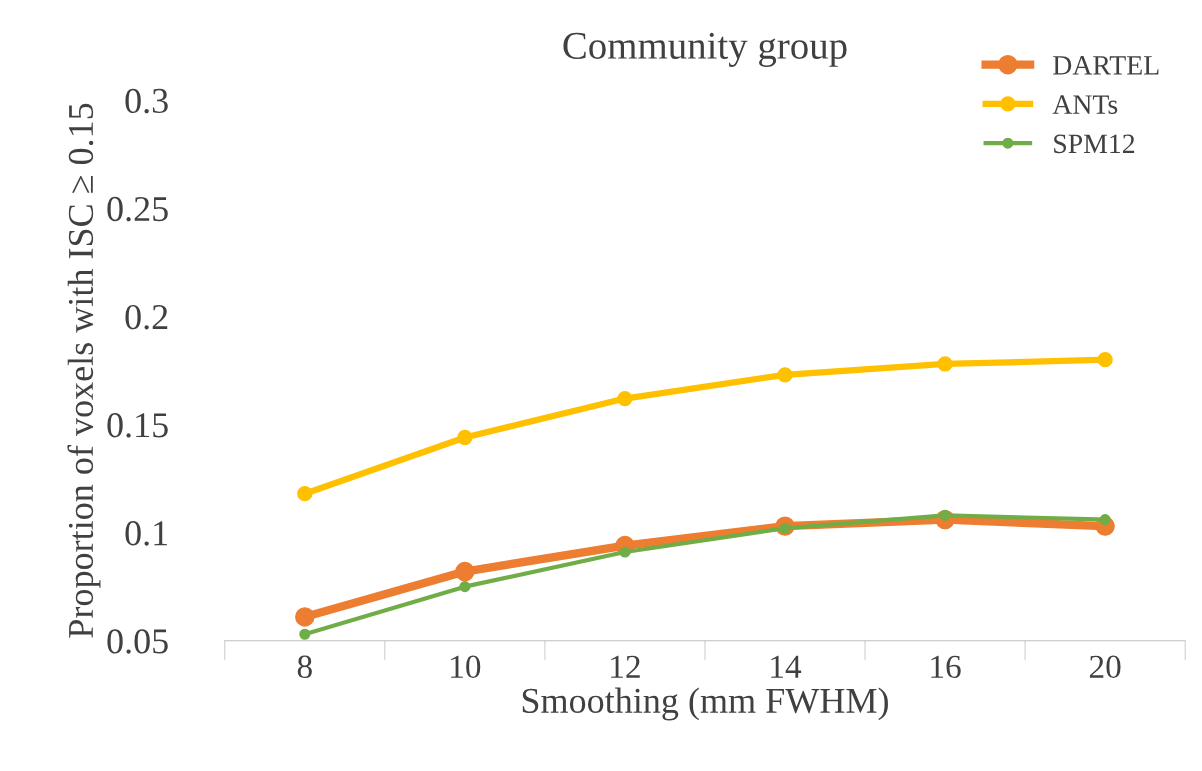 The height and width of the screenshot is (771, 1202). I want to click on x-axis-title: Smoothing (mm FWHM), so click(705, 704).